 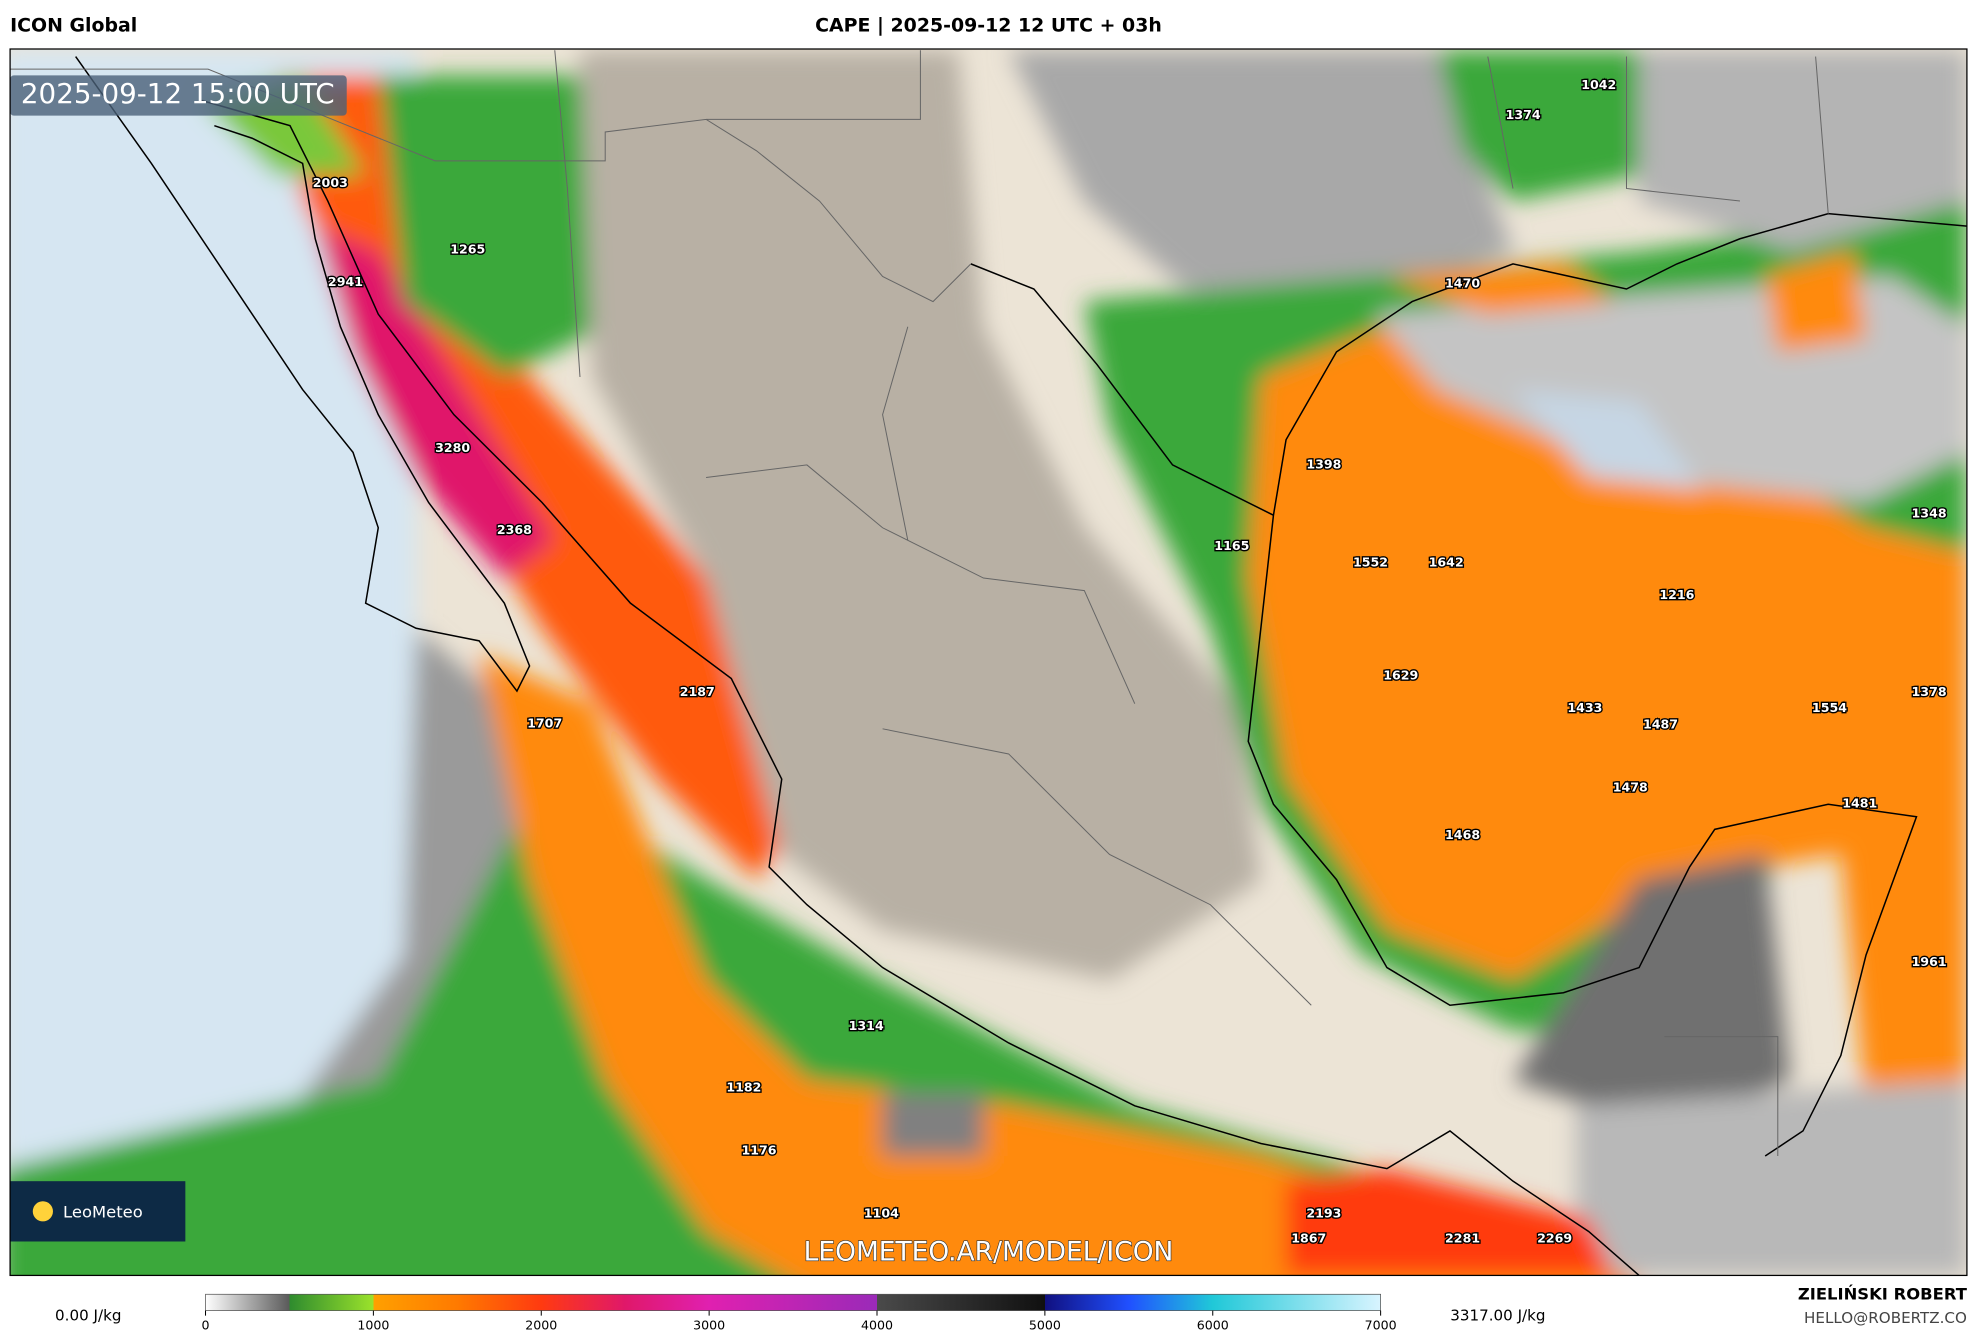 What do you see at coordinates (1598, 84) in the screenshot?
I see `point-value: 1042` at bounding box center [1598, 84].